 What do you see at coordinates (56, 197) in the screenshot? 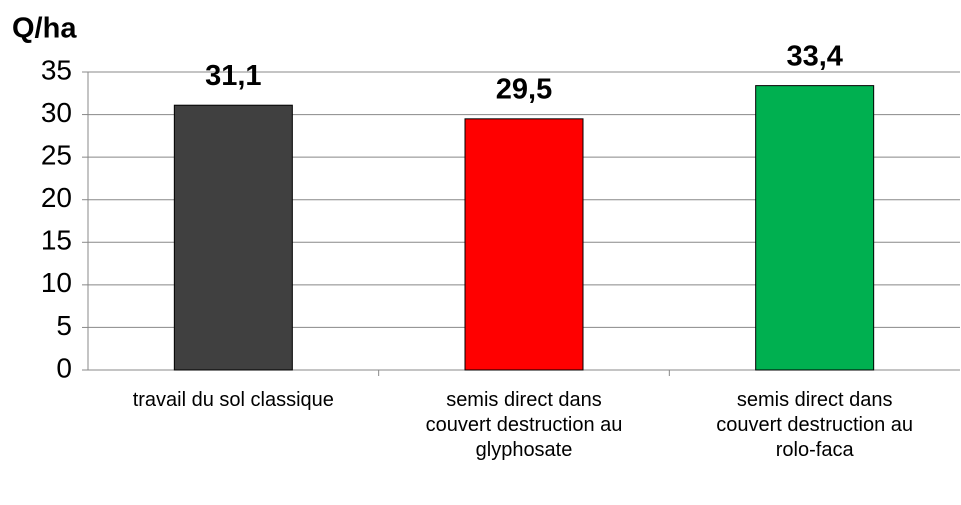
I see `y-tick-label: 20` at bounding box center [56, 197].